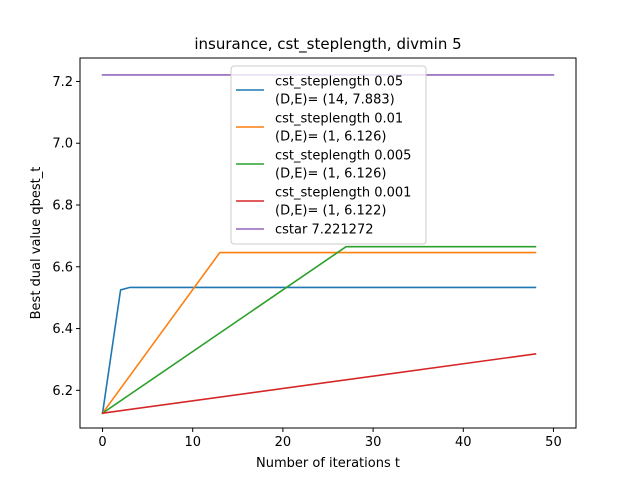  What do you see at coordinates (66, 237) in the screenshot?
I see `y-axis: 6.2 6.4 6.6 6.8 7.0 7.2` at bounding box center [66, 237].